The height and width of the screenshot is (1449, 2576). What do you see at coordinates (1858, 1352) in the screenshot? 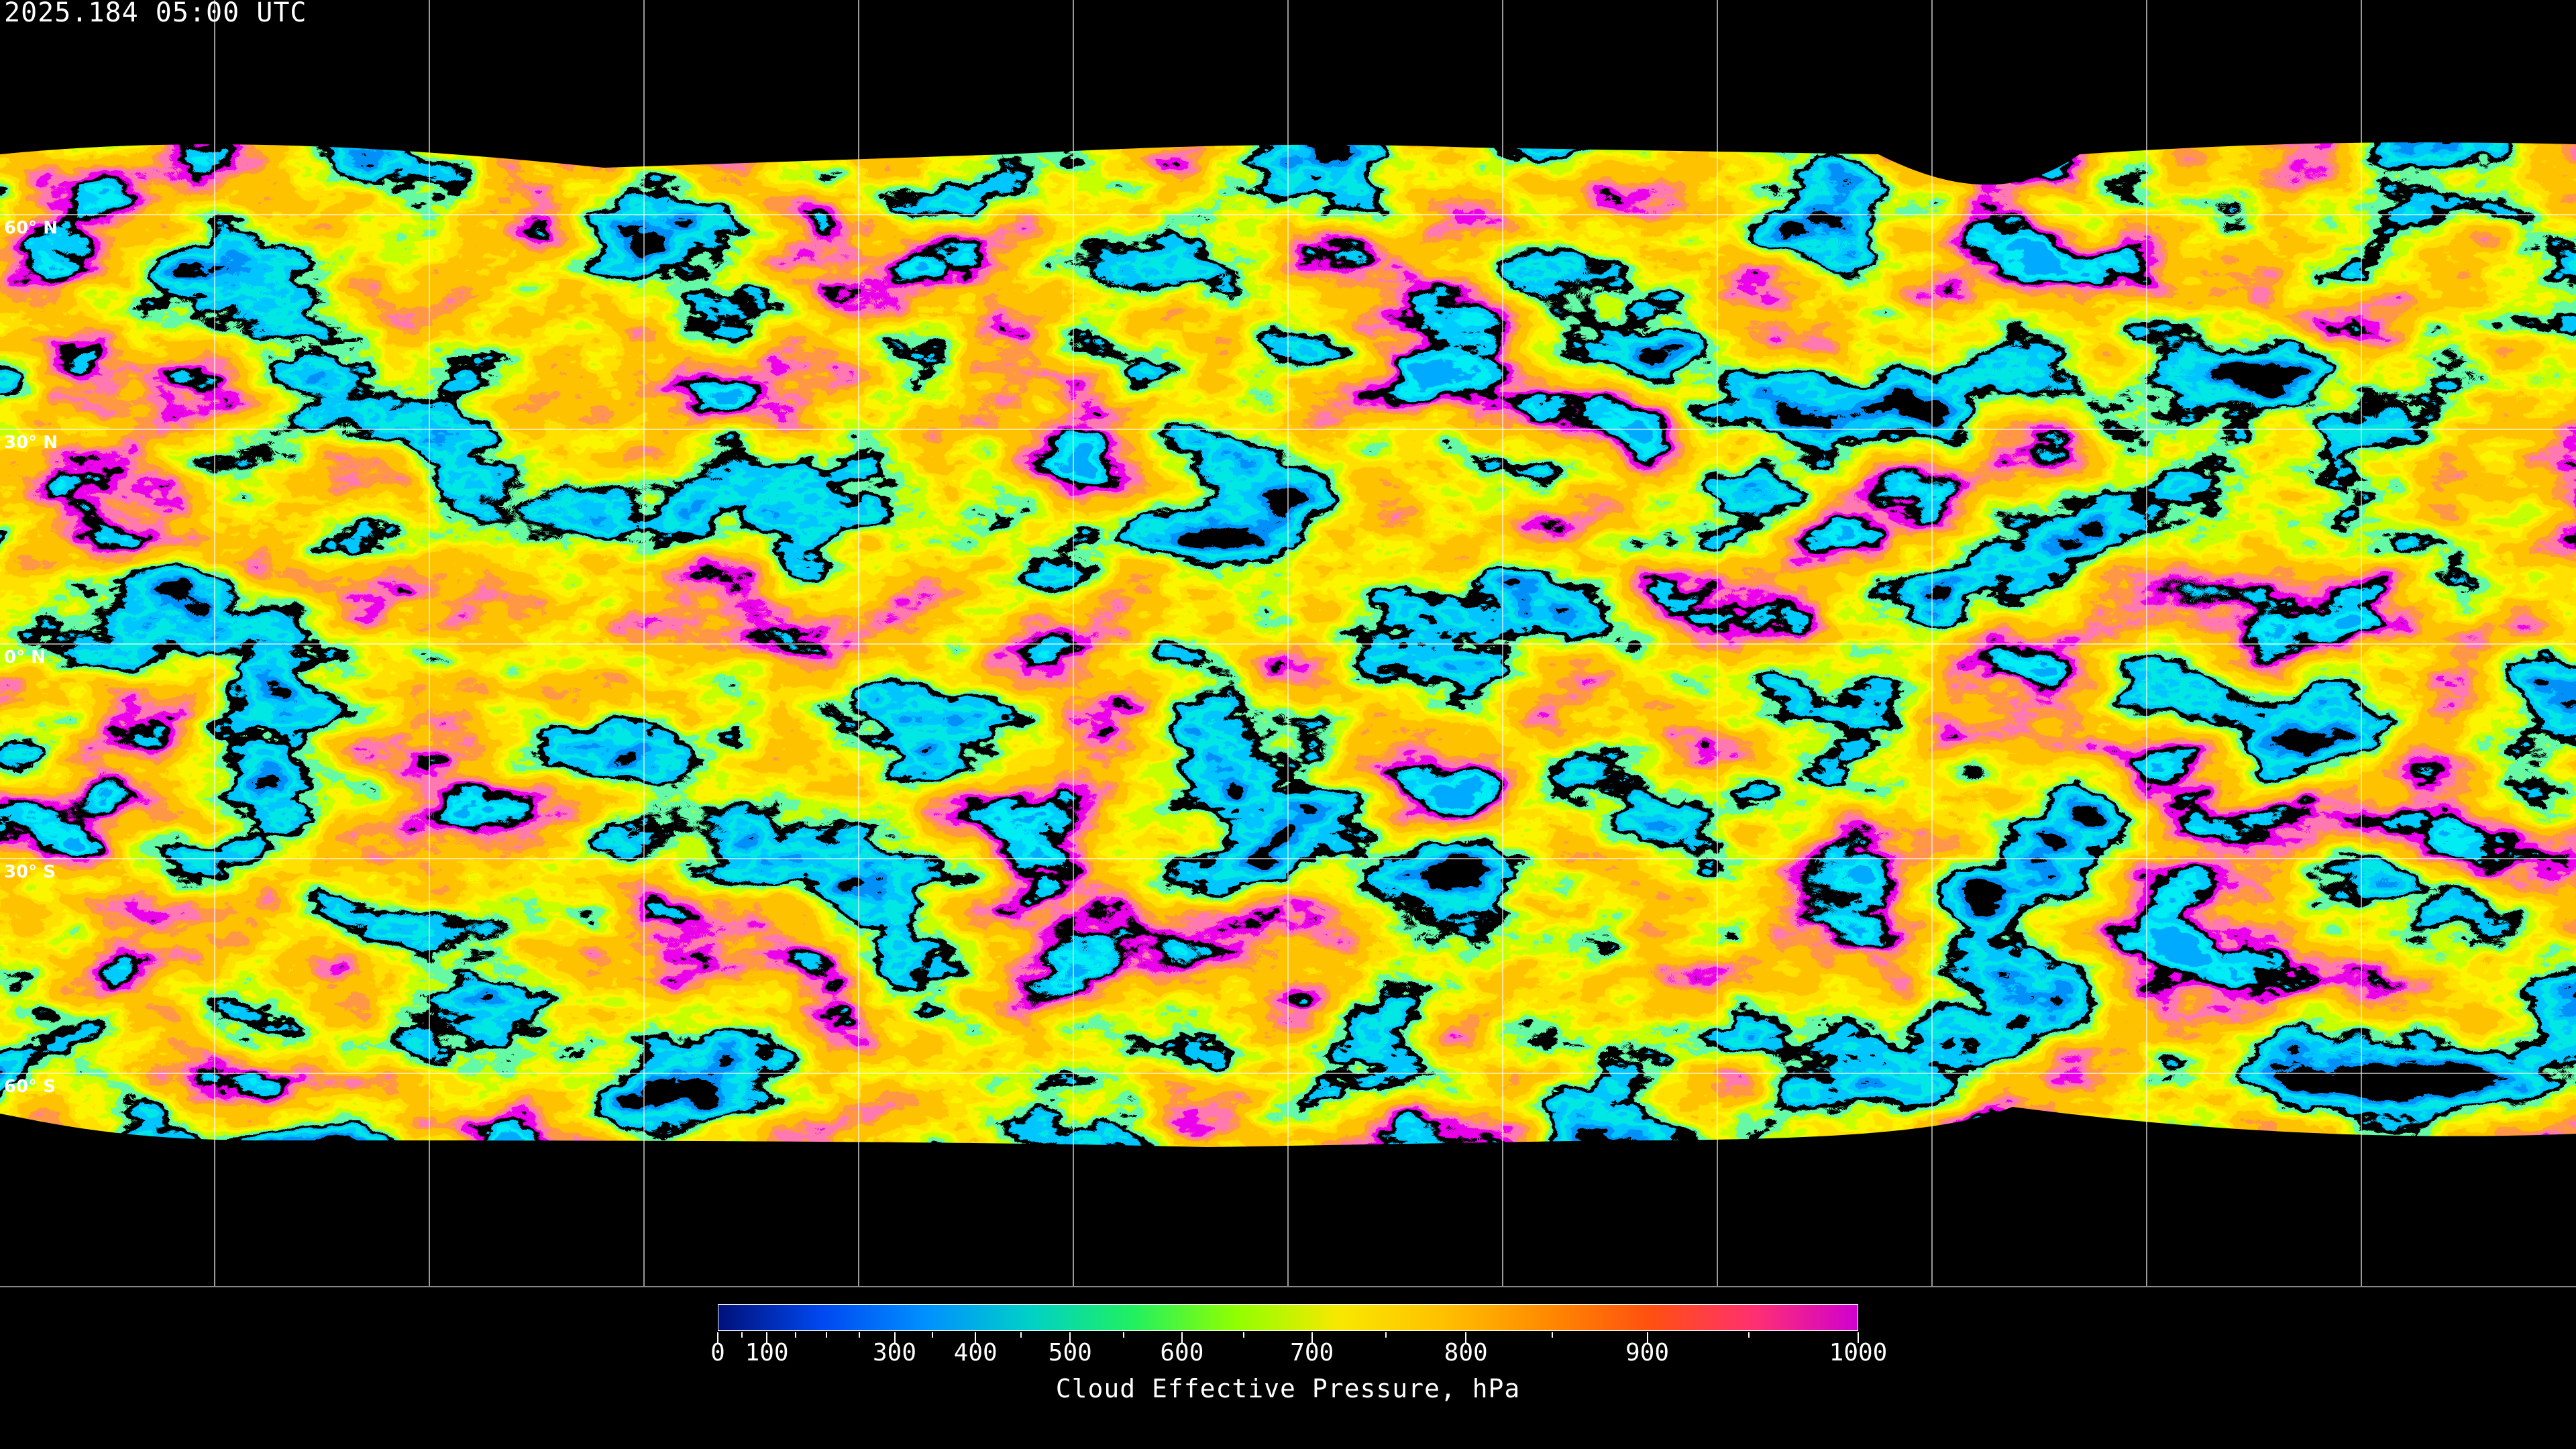
I see `colorbar-tick-label: 1000` at bounding box center [1858, 1352].